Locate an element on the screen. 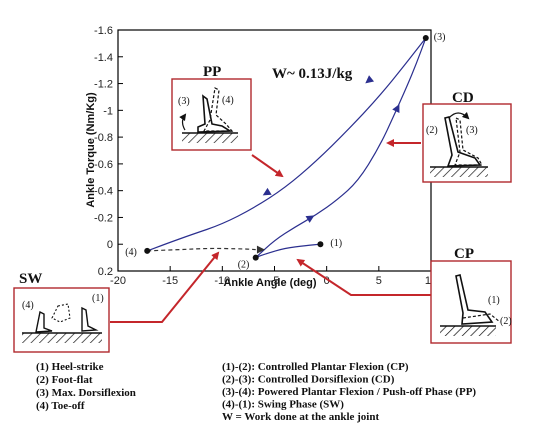 The height and width of the screenshot is (440, 550). y-tick-label: -1.6 is located at coordinates (103, 31).